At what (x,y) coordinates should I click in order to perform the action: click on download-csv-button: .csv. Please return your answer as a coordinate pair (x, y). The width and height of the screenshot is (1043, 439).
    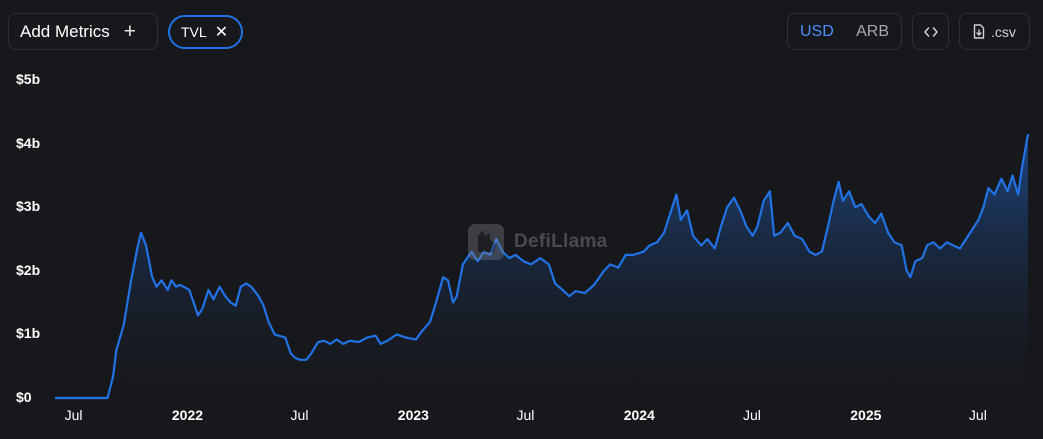
    Looking at the image, I should click on (994, 31).